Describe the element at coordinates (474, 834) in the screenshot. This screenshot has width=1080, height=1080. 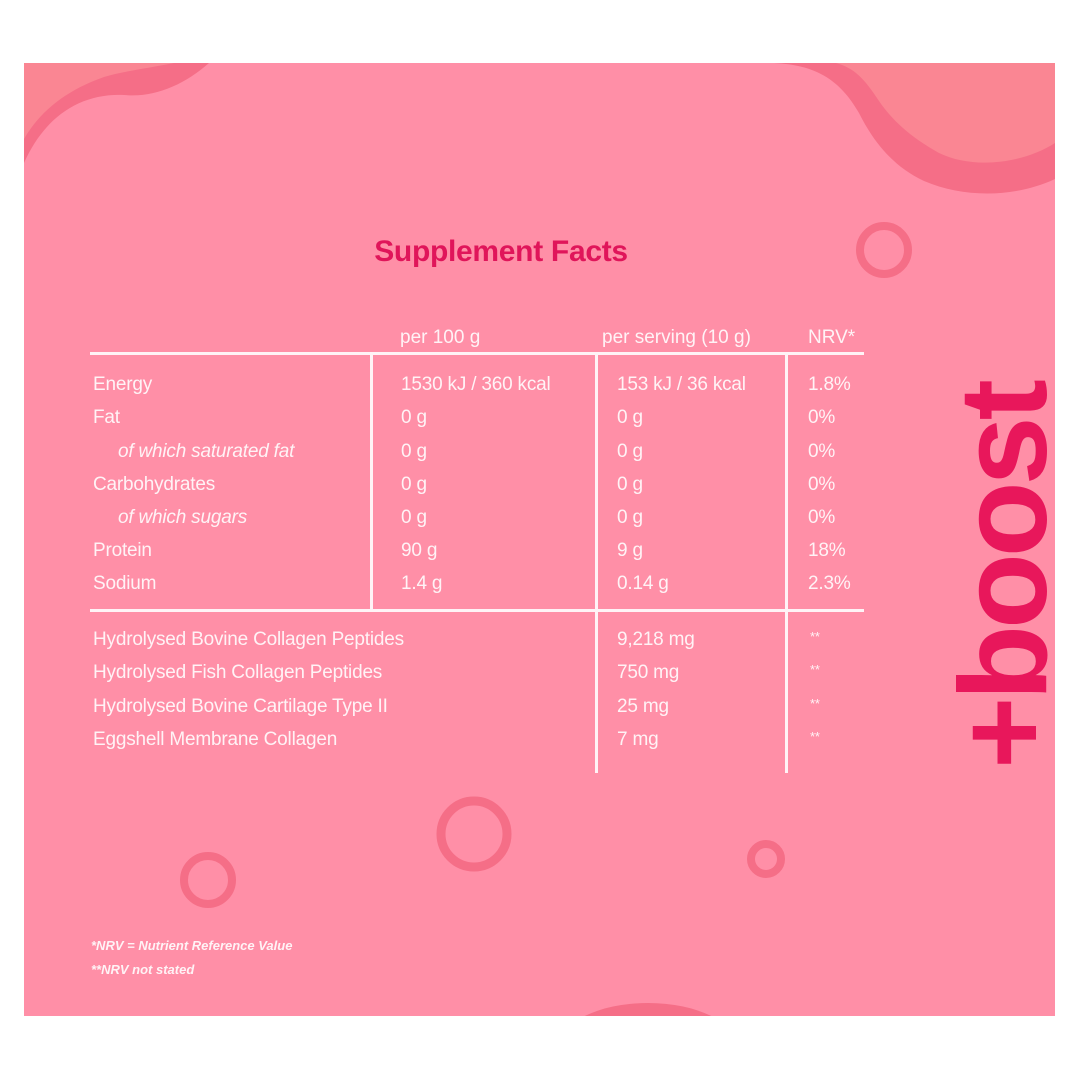
I see `circle-decoration-large` at that location.